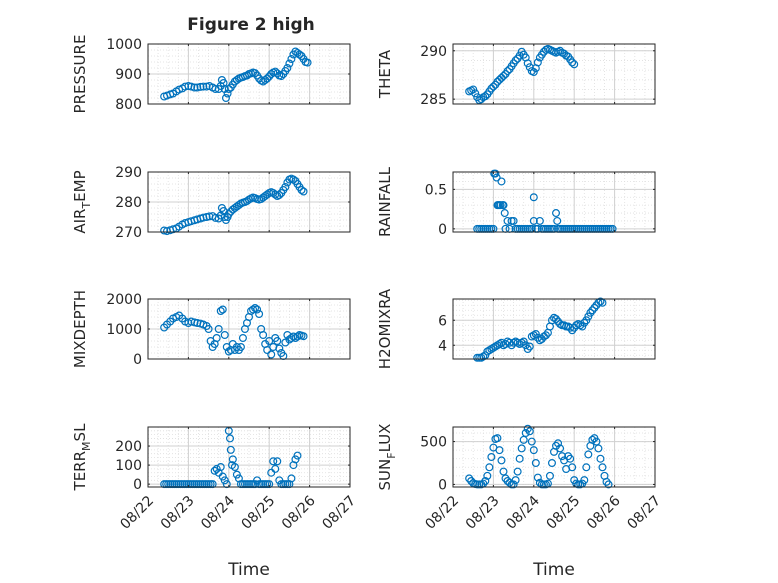 The width and height of the screenshot is (778, 583). Describe the element at coordinates (128, 203) in the screenshot. I see `y-tick-label: 280` at that location.